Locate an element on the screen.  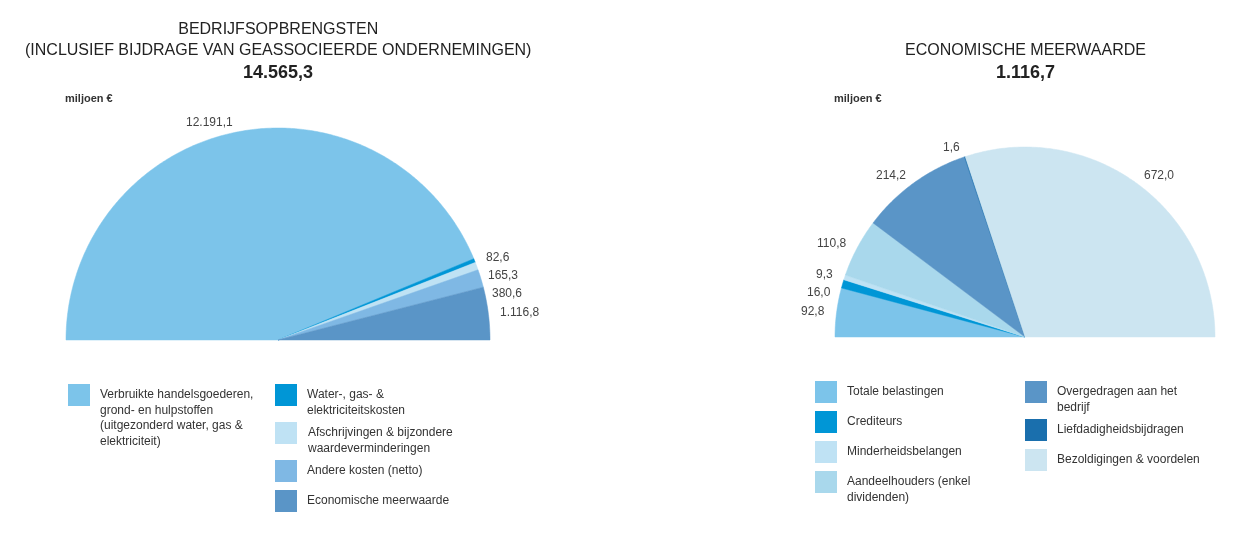
legend-label: Aandeelhouders (enkel dividenden) is located at coordinates (909, 489).